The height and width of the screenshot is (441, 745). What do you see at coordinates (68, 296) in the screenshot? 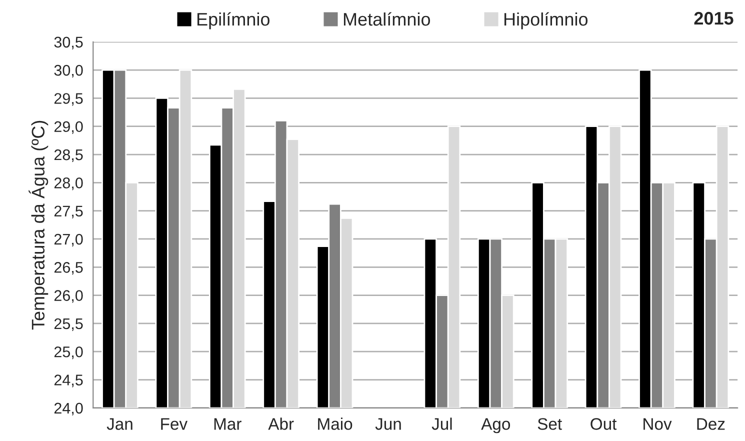
I see `y-tick-label: 26,0` at bounding box center [68, 296].